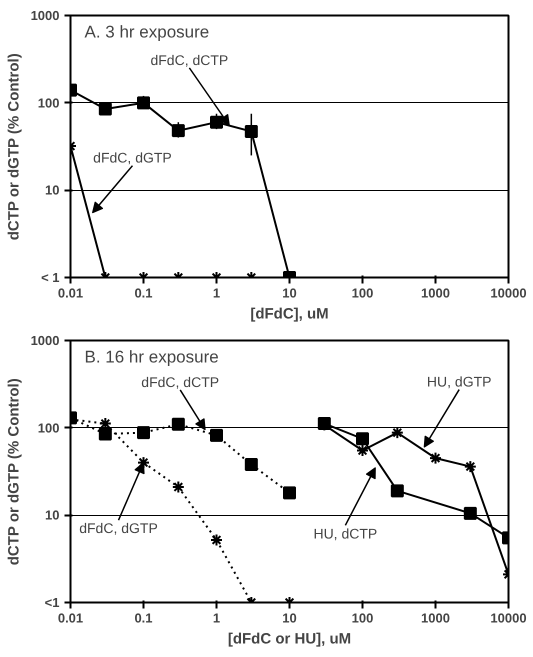 Image resolution: width=533 pixels, height=657 pixels. I want to click on annotation: HU, dCTP, so click(345, 533).